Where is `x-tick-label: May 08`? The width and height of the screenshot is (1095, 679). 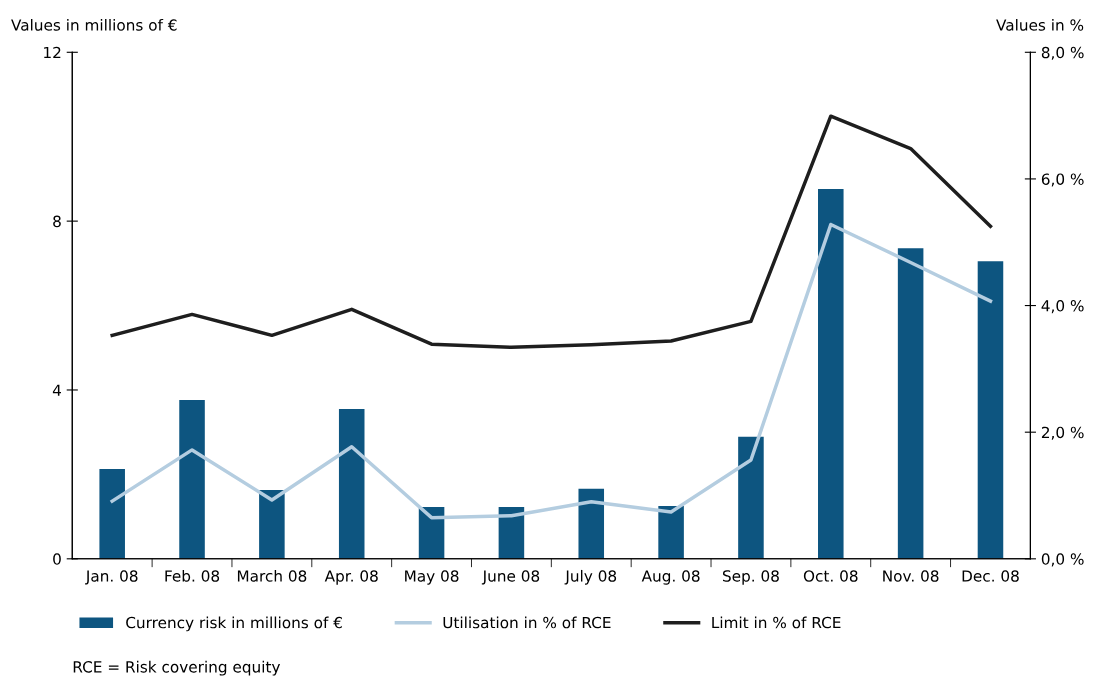
x-tick-label: May 08 is located at coordinates (432, 577).